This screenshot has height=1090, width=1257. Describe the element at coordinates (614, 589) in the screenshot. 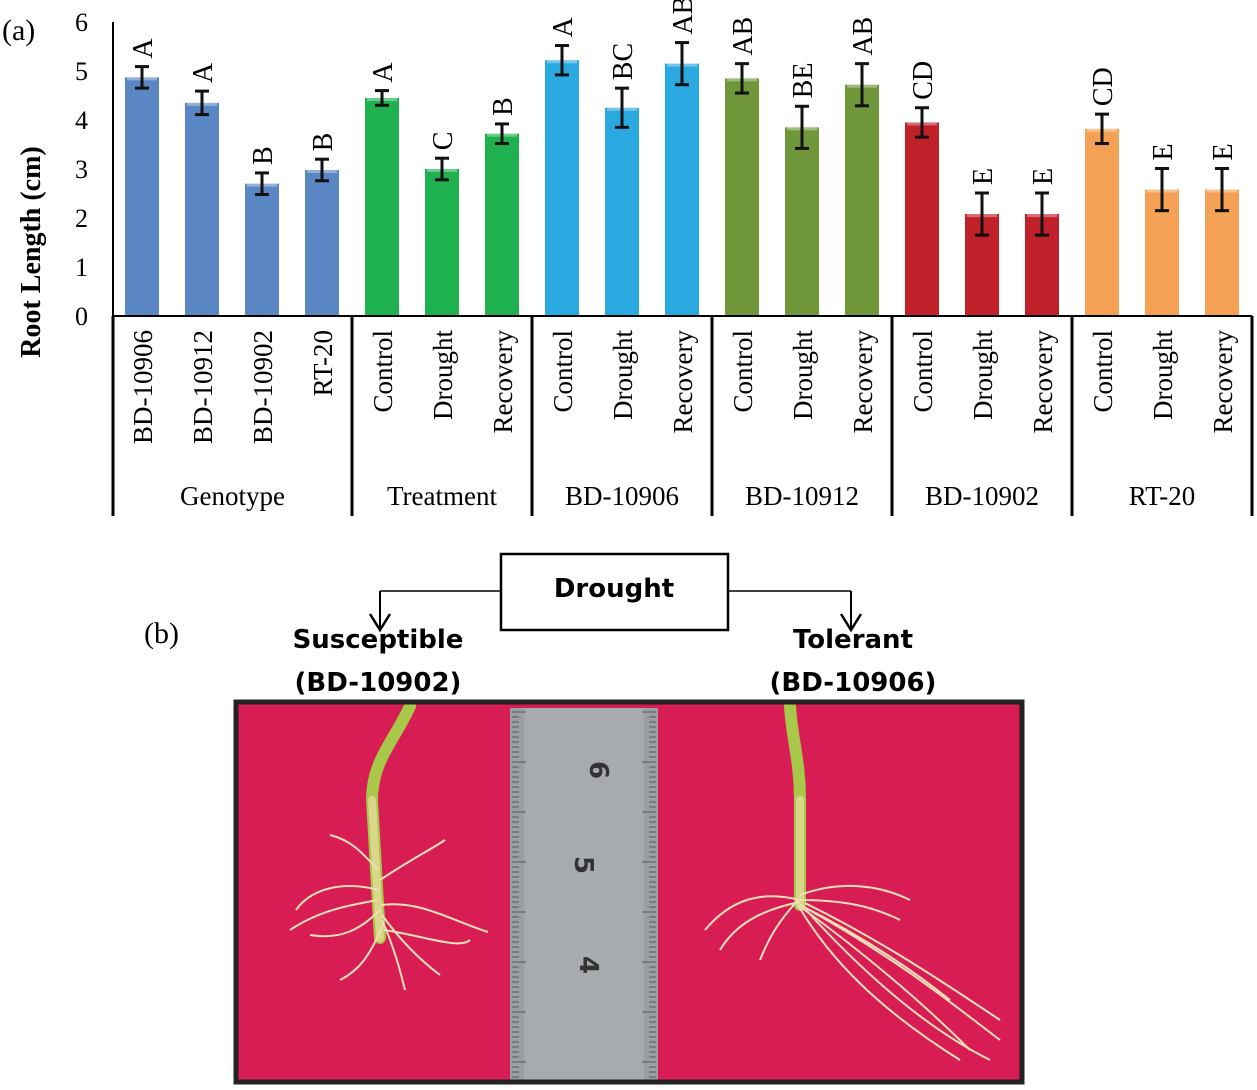

I see `drought-box-label: Drought` at that location.